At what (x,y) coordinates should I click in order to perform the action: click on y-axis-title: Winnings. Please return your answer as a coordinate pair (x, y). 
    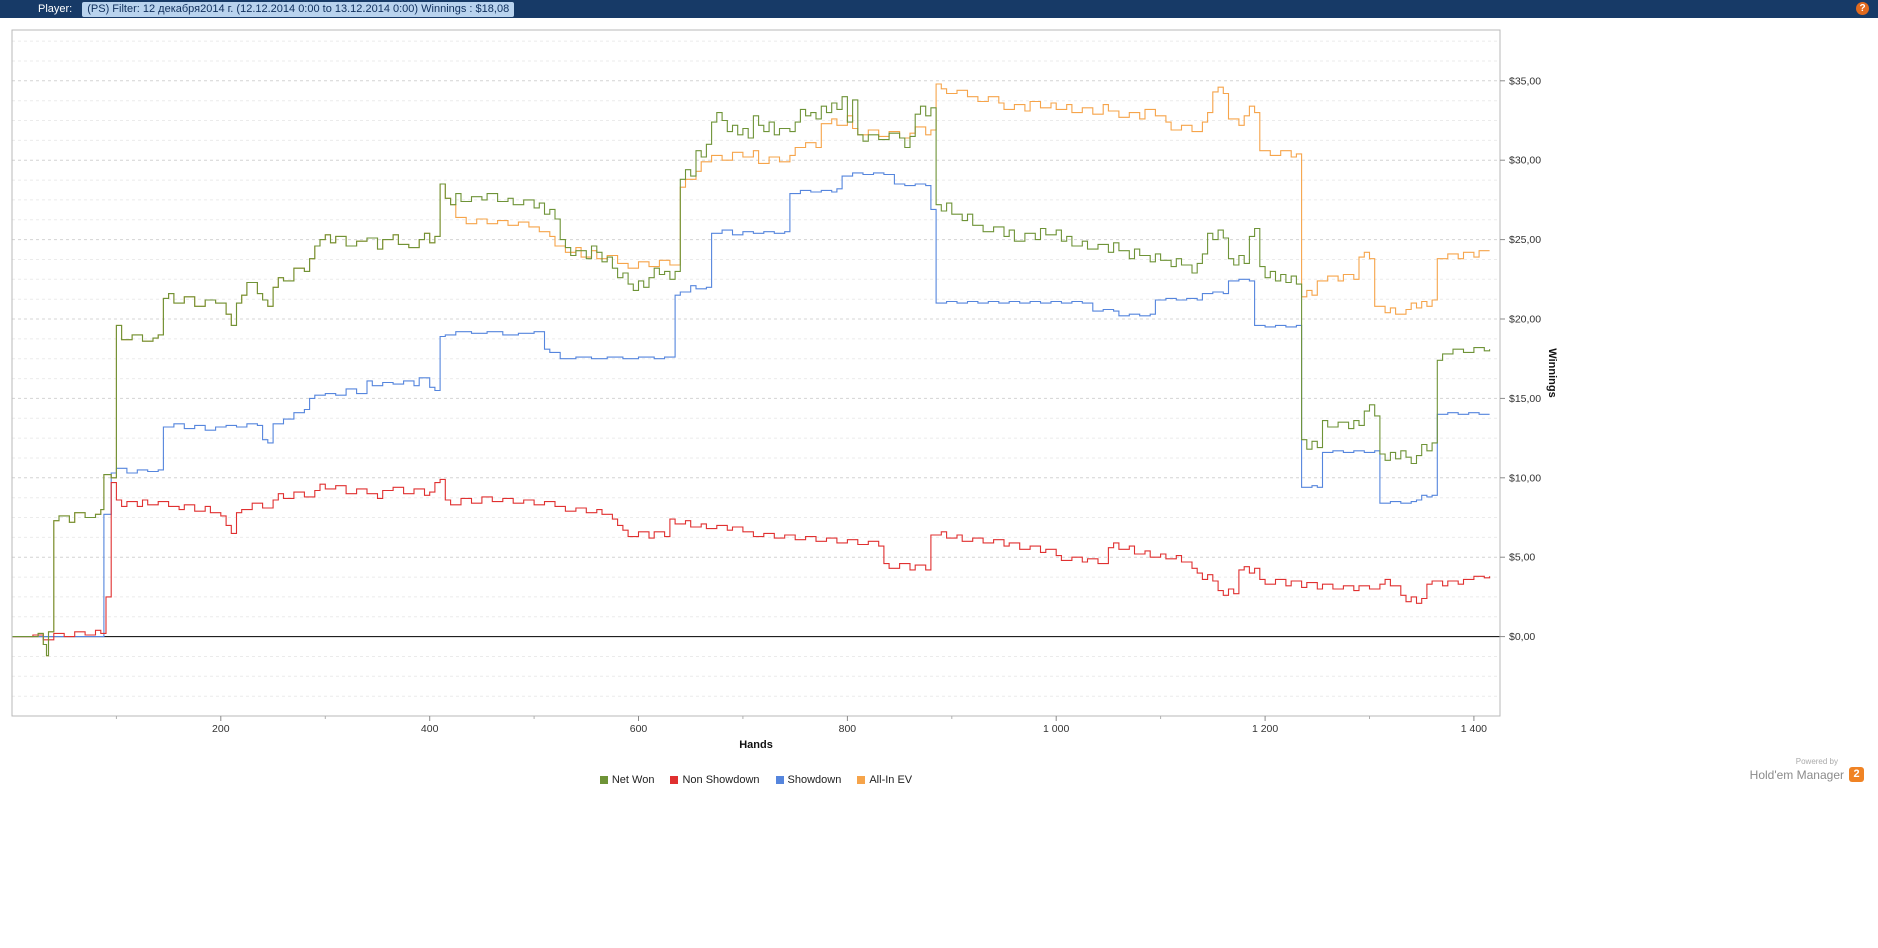
    Looking at the image, I should click on (1552, 372).